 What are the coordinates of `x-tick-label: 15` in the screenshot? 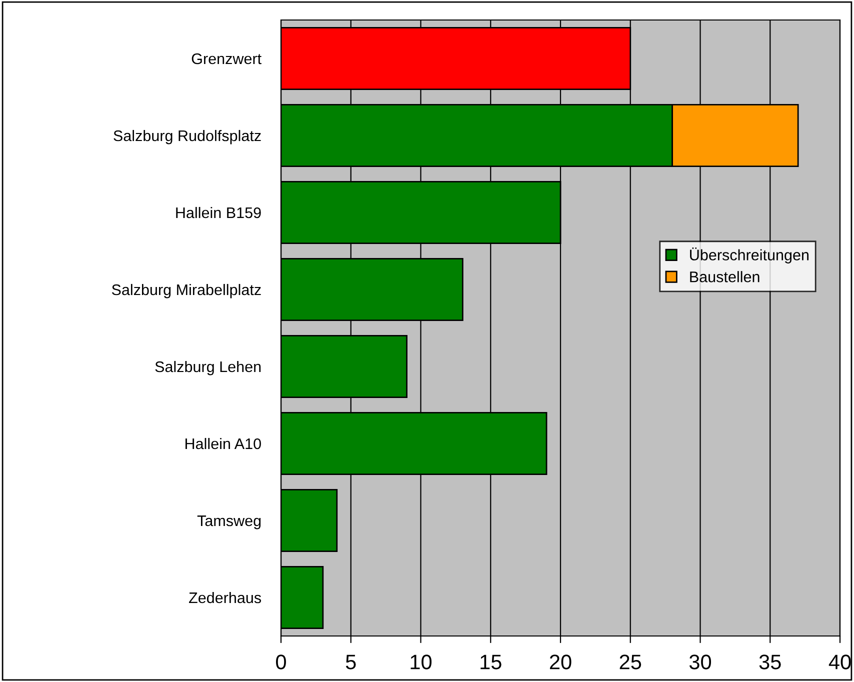 It's located at (491, 662).